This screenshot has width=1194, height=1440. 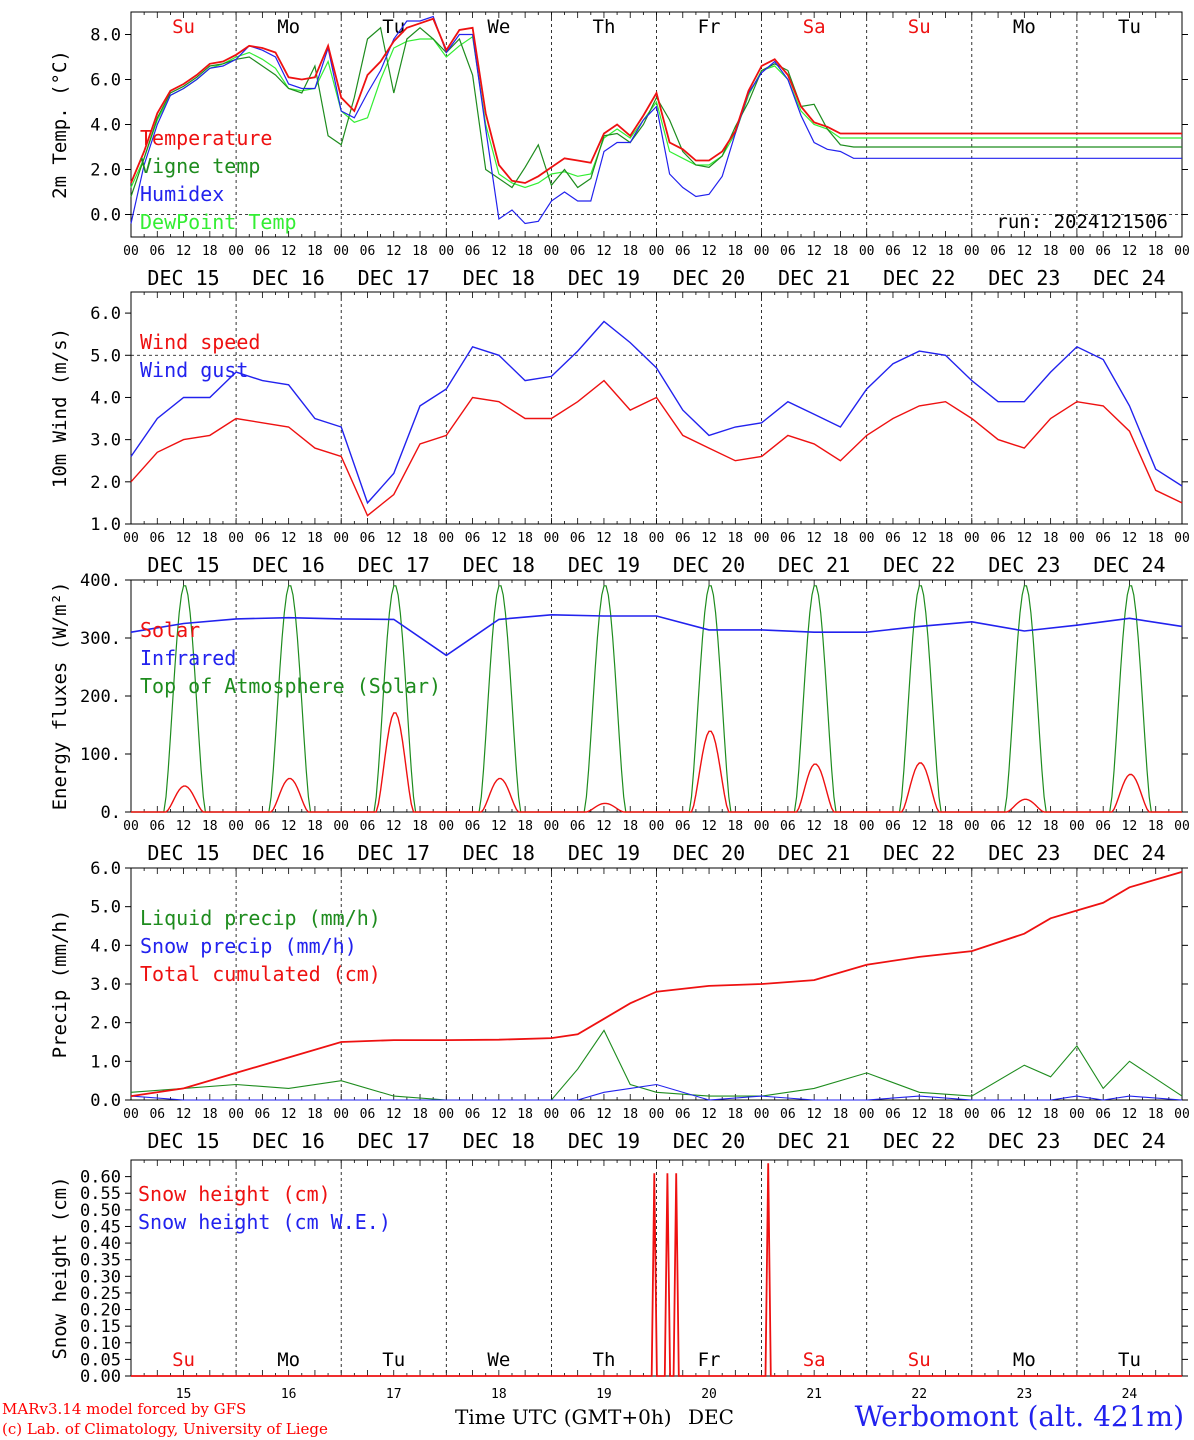 I want to click on y-tick-label: 1.0, so click(x=105, y=1062).